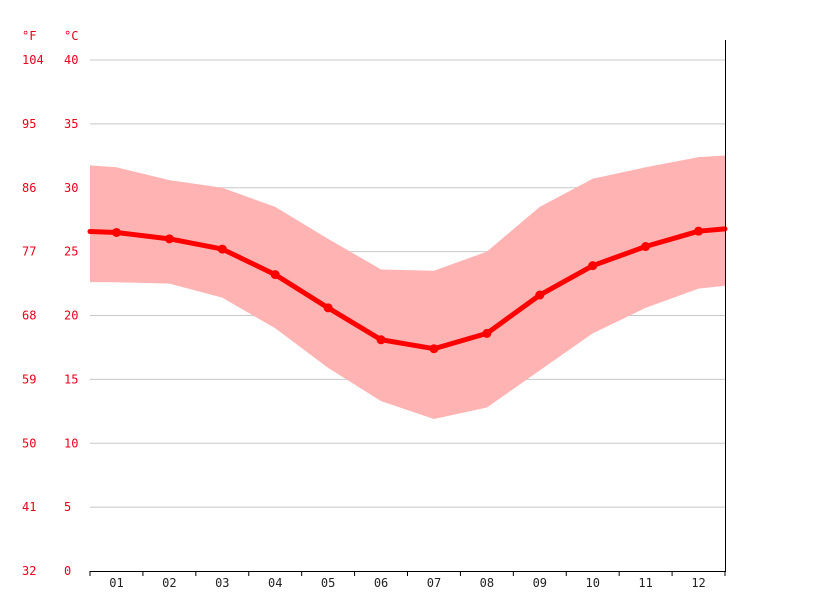 This screenshot has height=611, width=815. I want to click on x-tick-label: 07, so click(434, 583).